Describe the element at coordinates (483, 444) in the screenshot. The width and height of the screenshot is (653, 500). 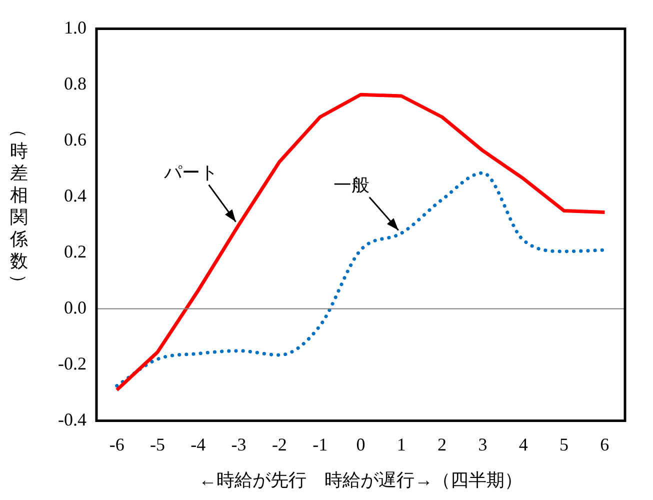
I see `x-tick-label: 3` at that location.